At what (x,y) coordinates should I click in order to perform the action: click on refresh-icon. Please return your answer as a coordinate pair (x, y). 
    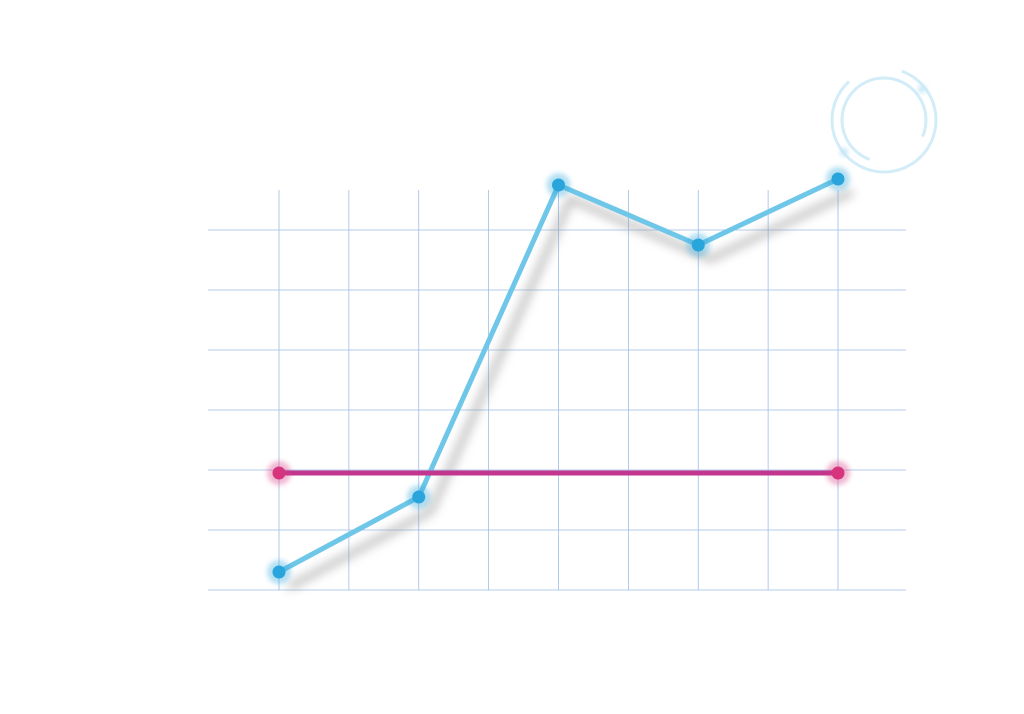
    Looking at the image, I should click on (884, 120).